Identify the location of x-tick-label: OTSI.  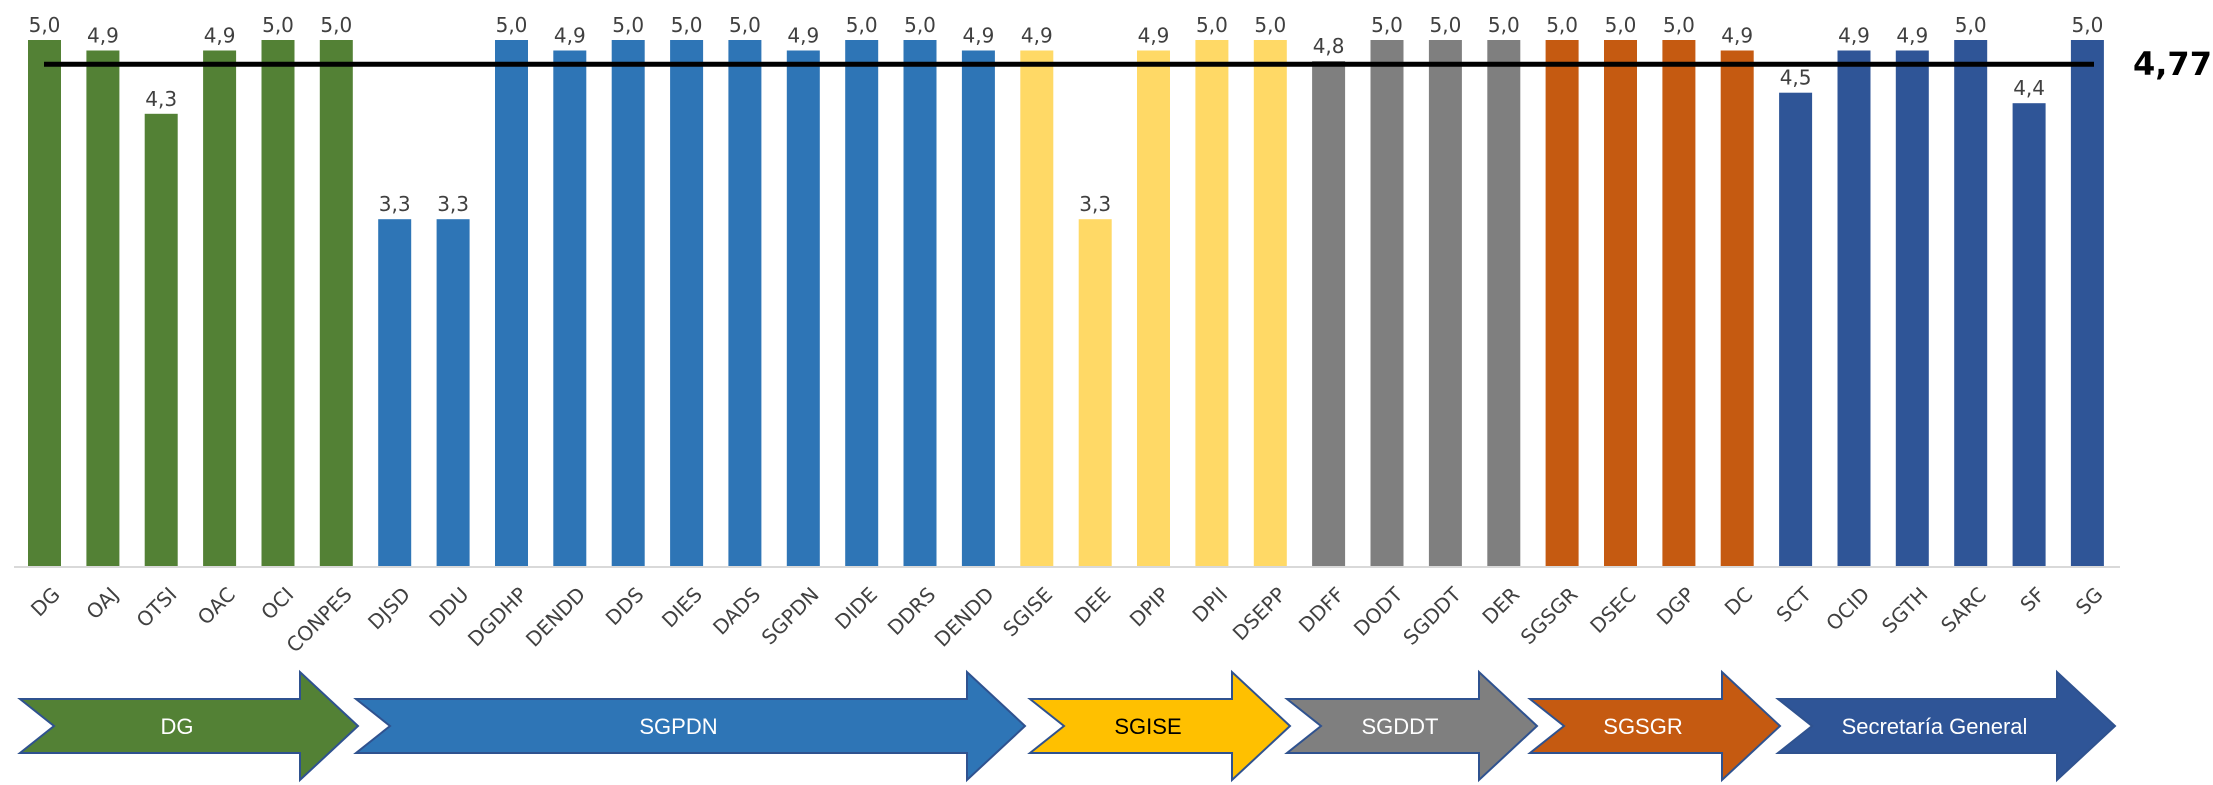
(157, 607).